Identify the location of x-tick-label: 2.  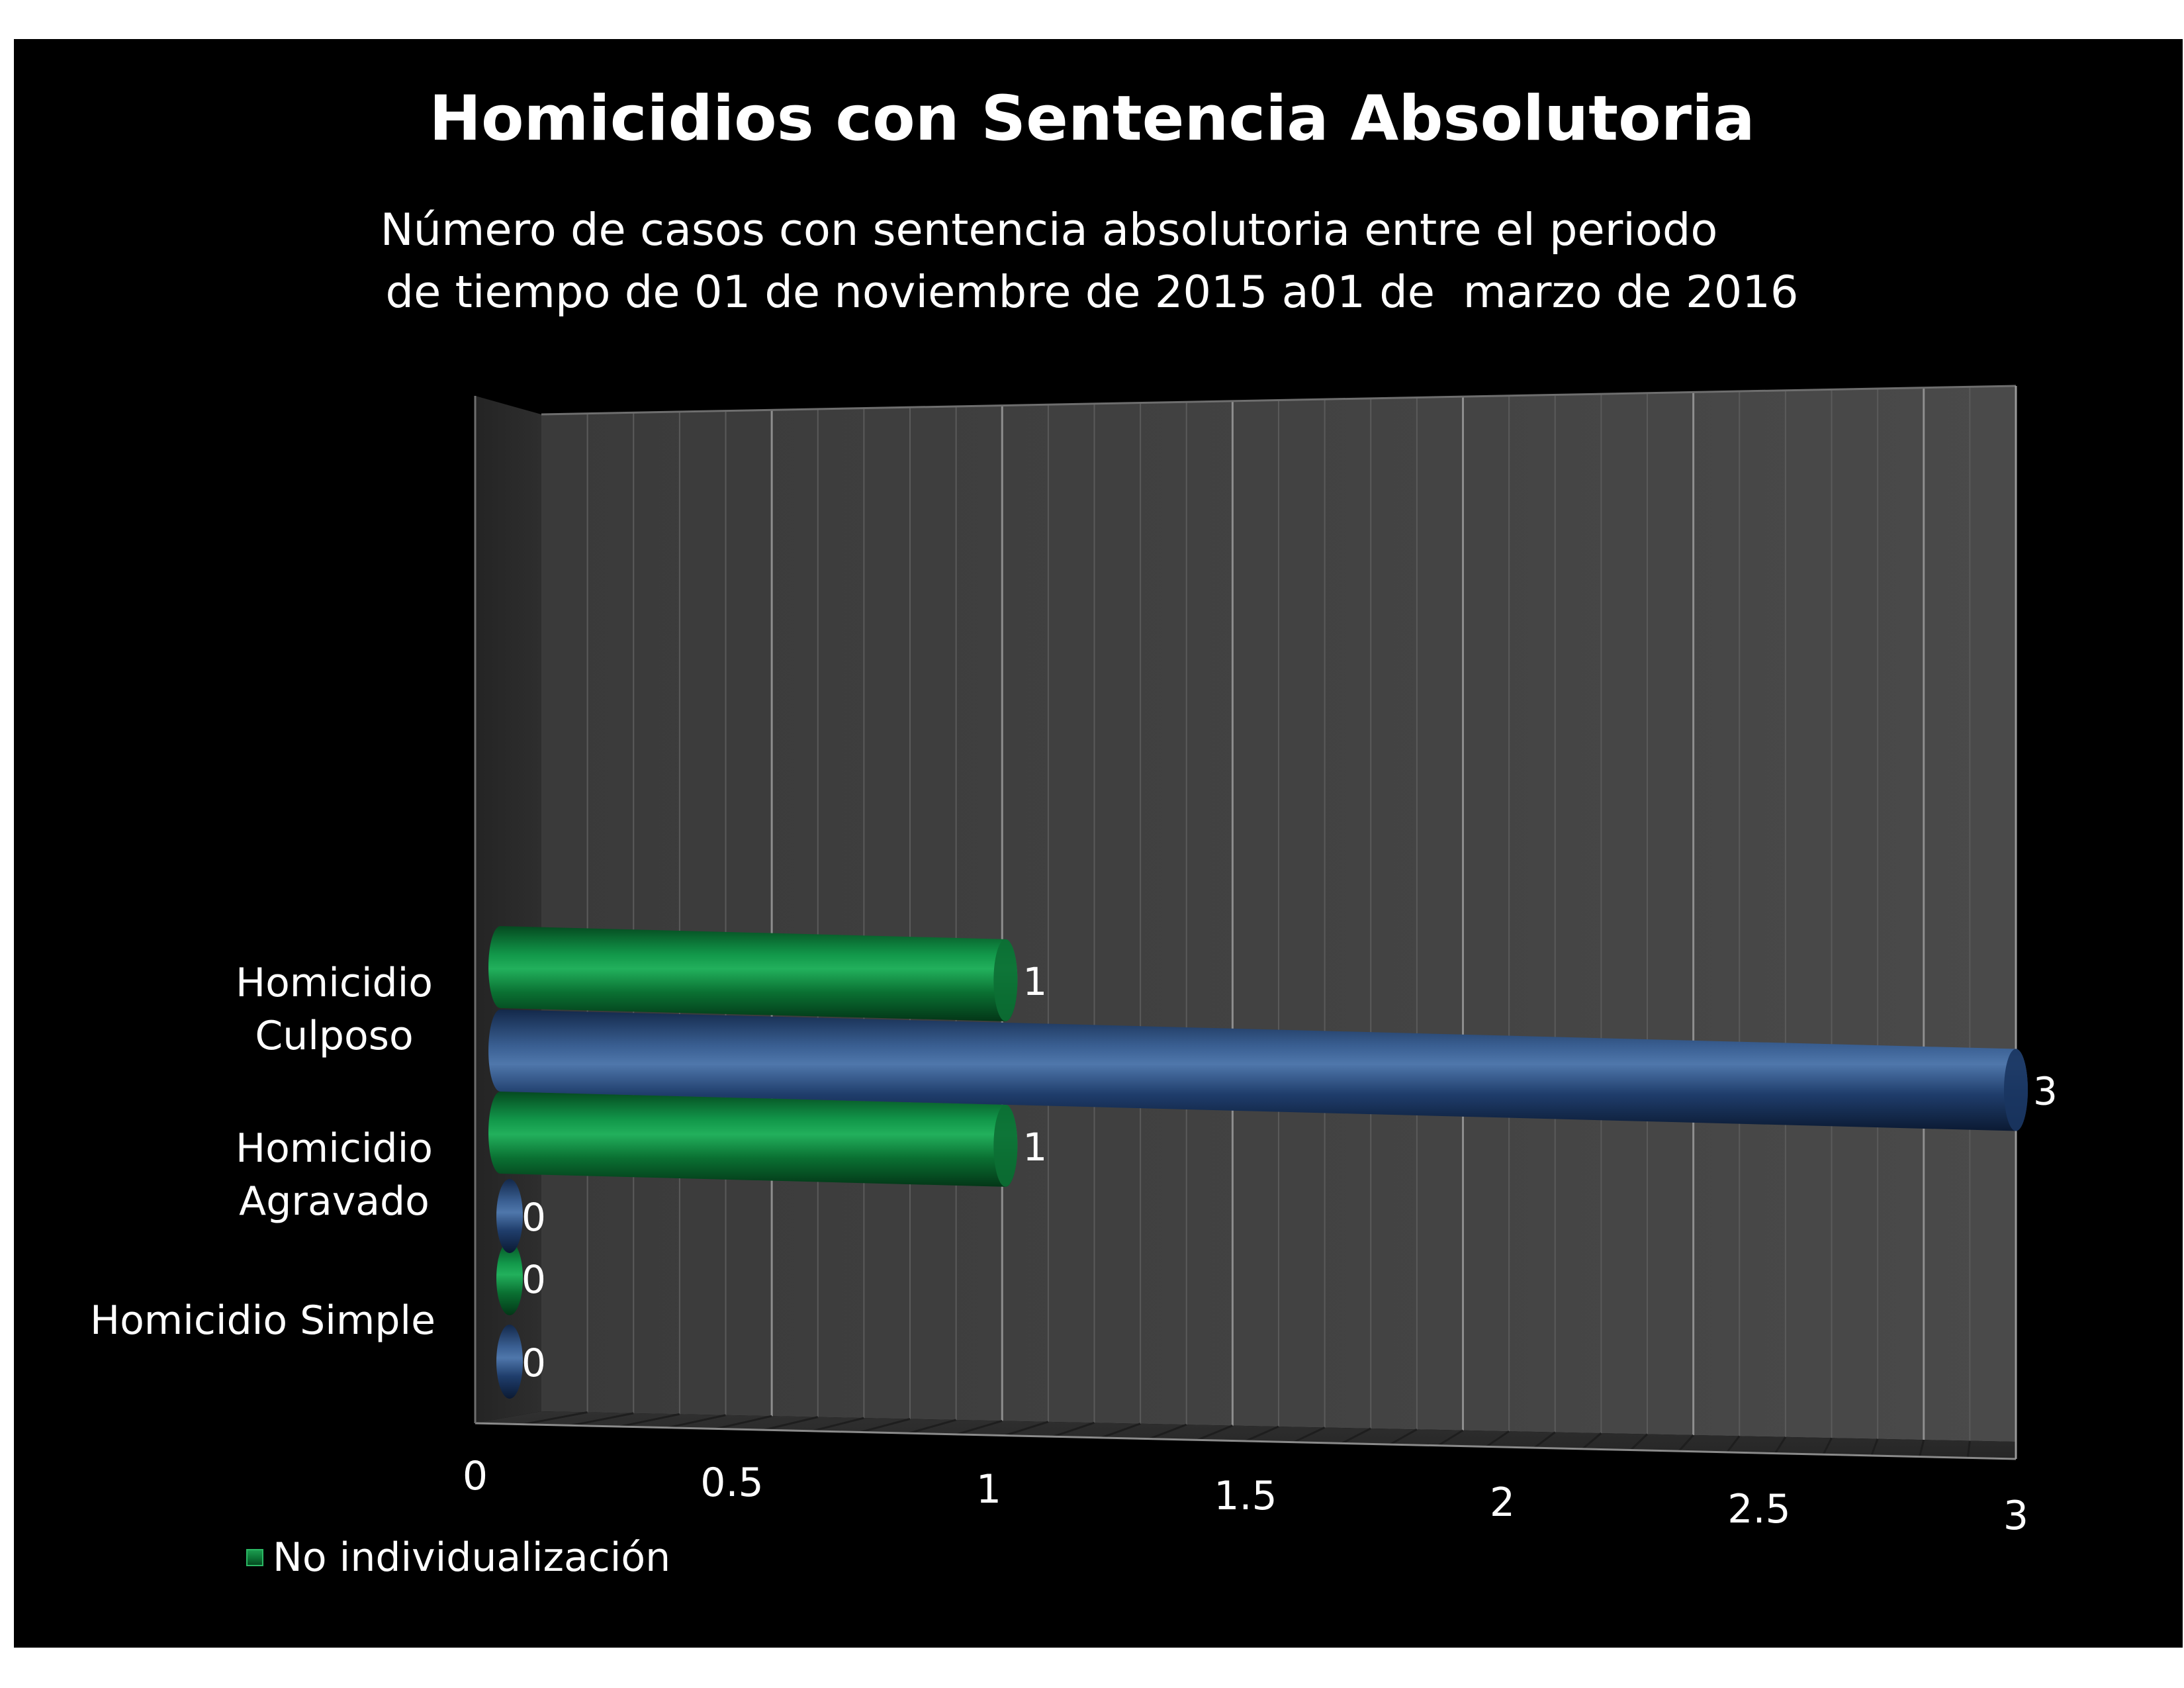
(1502, 1502).